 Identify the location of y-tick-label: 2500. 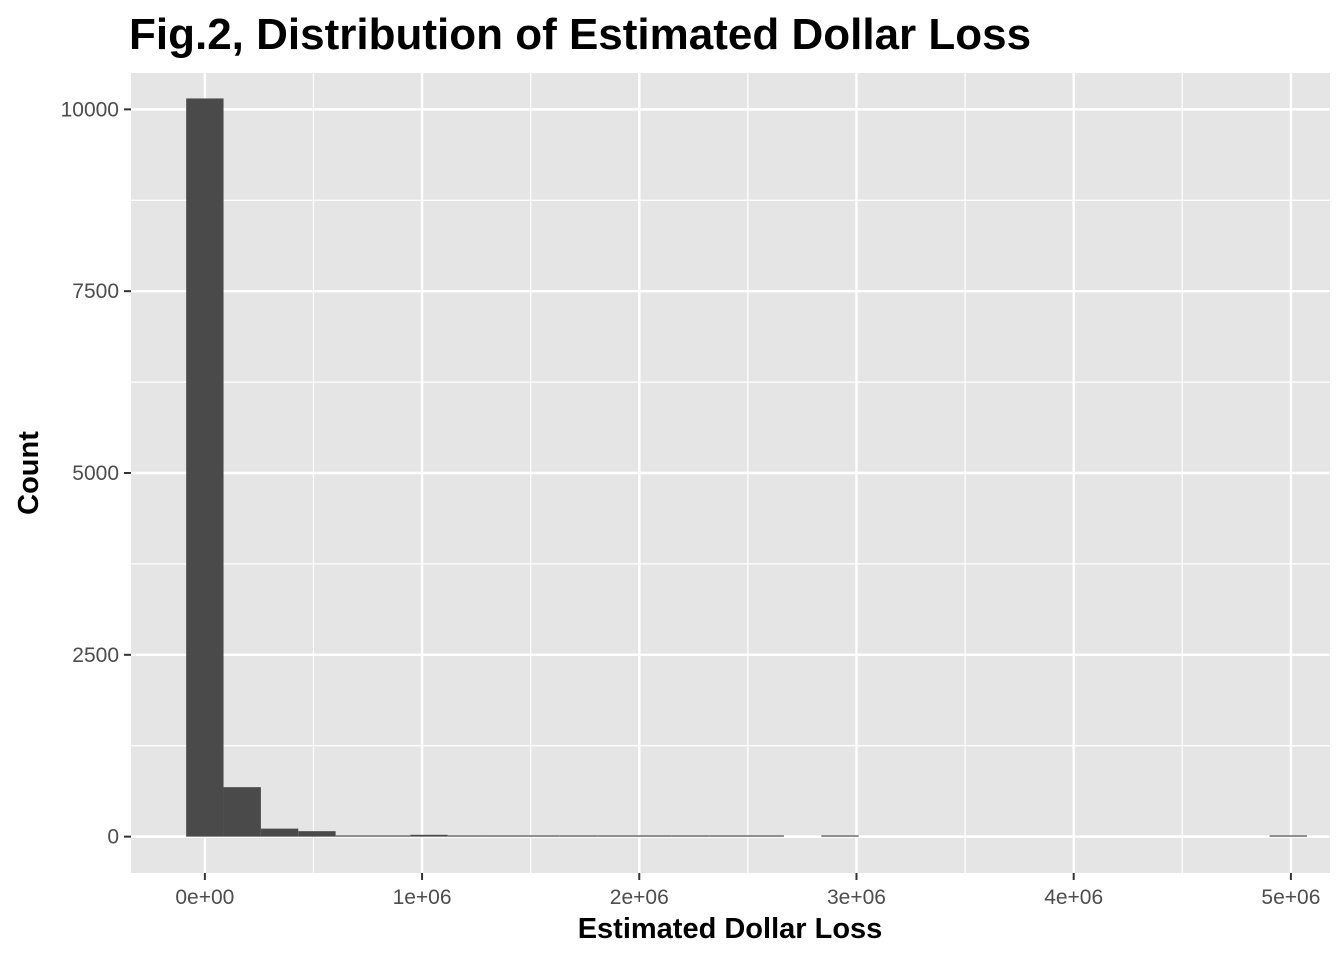
(95, 655).